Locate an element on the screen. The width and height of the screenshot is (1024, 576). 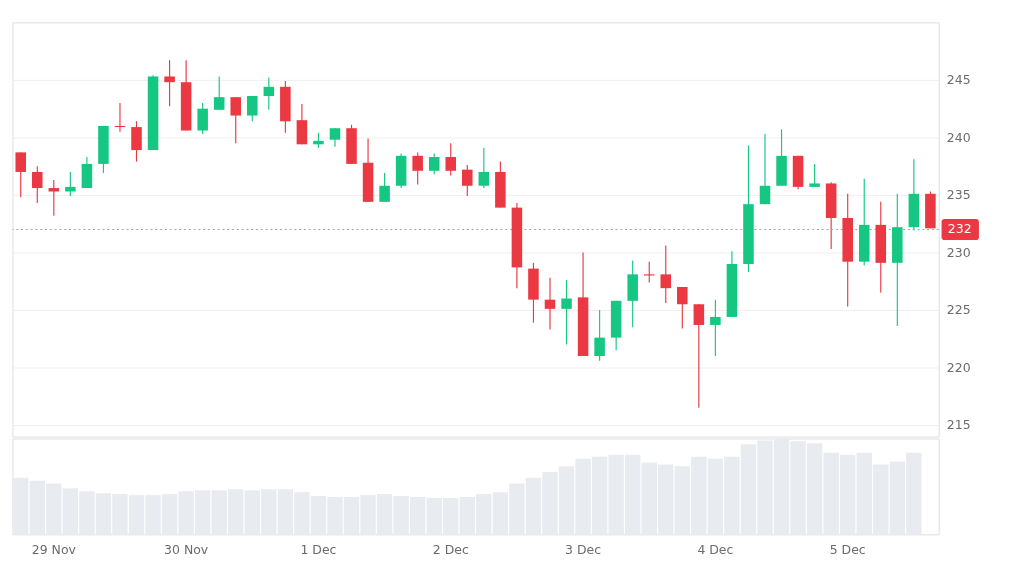
y-tick-label: 230 is located at coordinates (958, 252).